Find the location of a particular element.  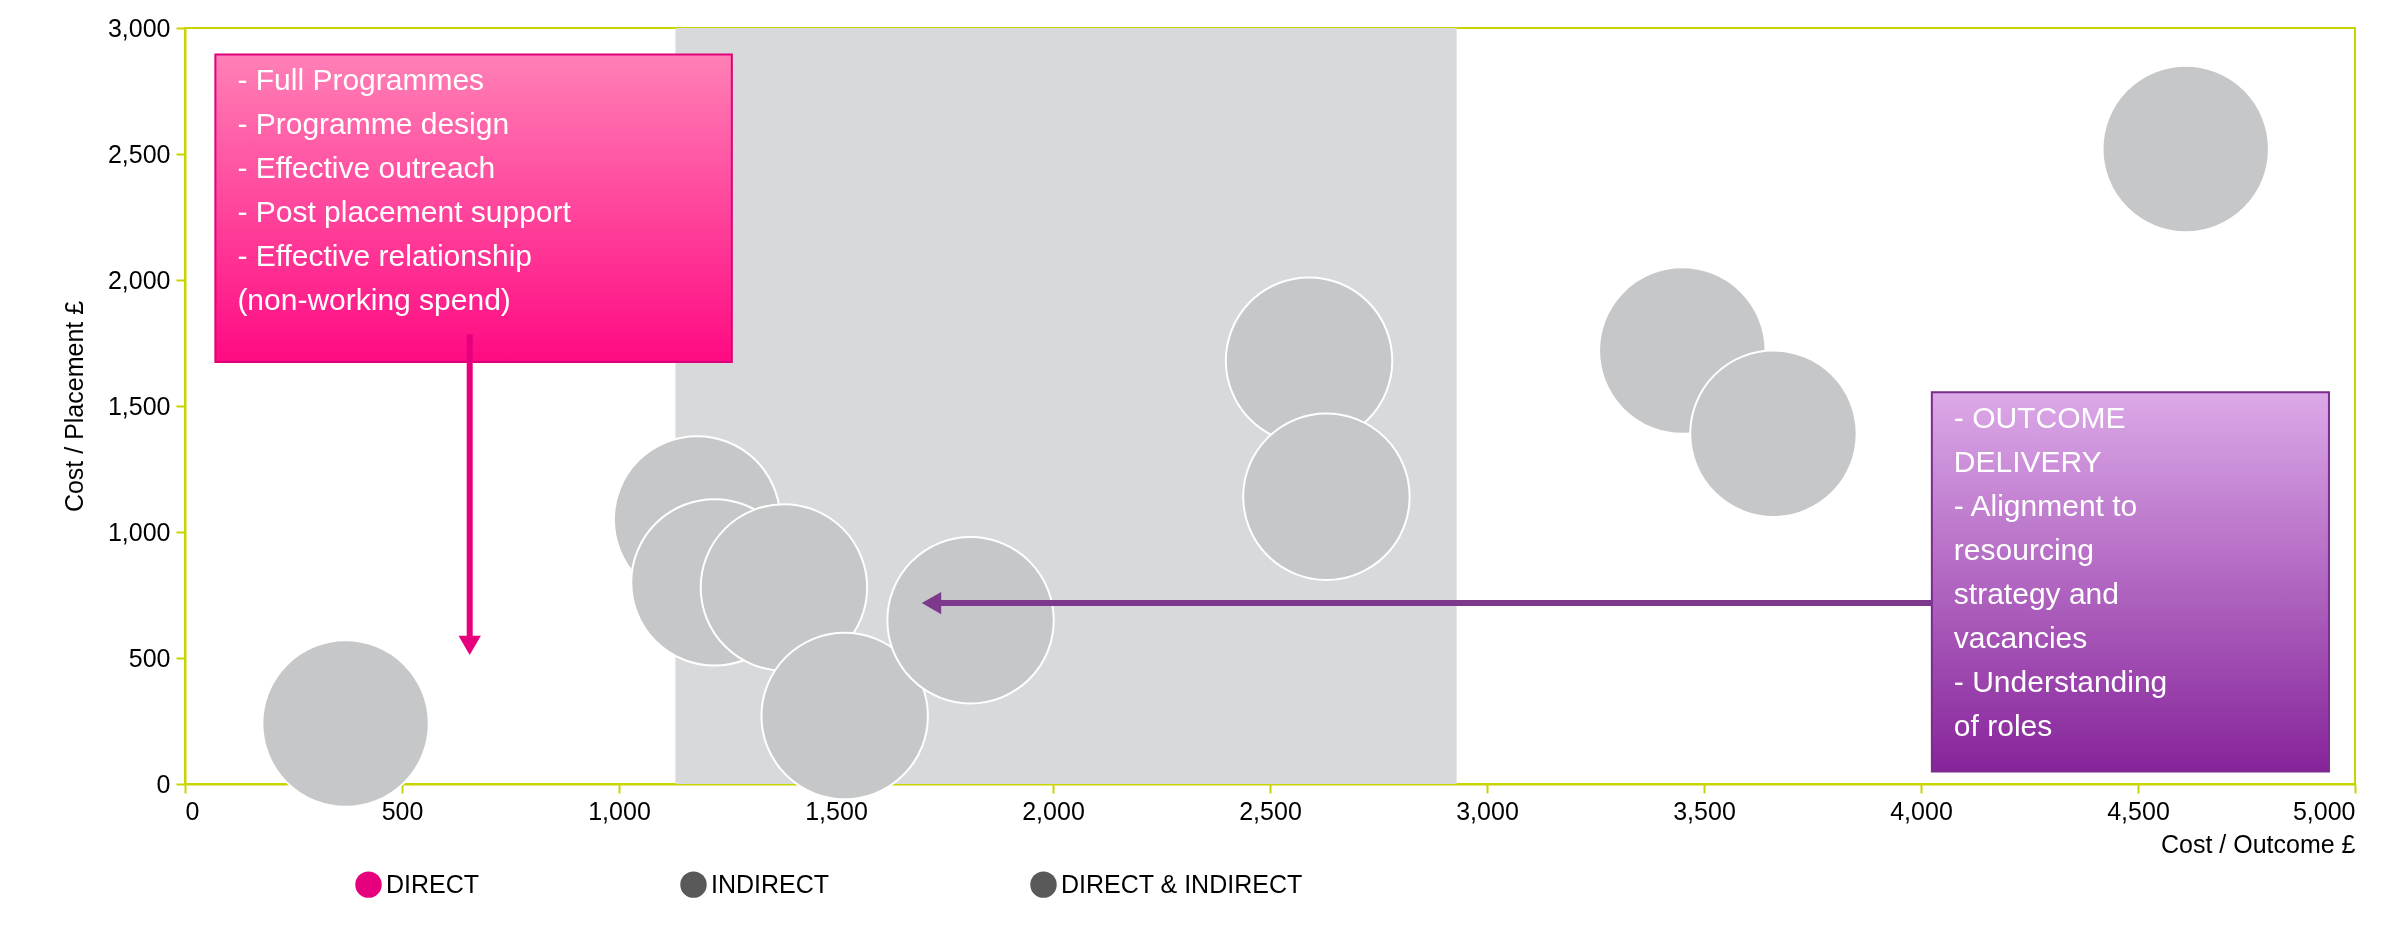

y-axis-title: Cost / Placement £ is located at coordinates (73, 406).